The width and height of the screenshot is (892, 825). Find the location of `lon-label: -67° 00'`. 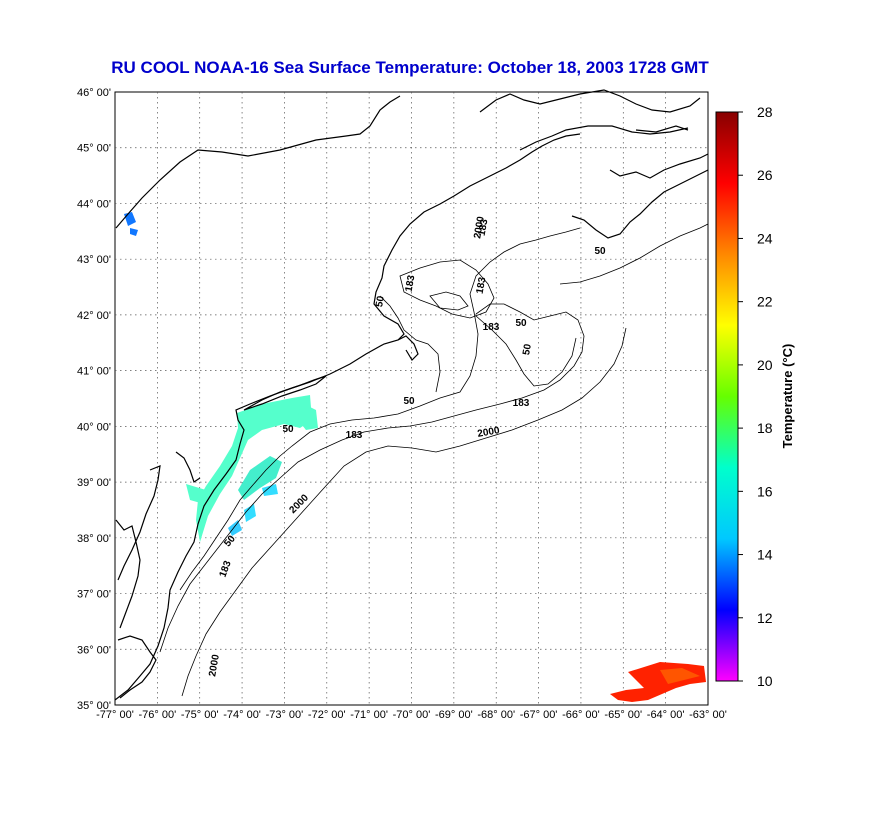

lon-label: -67° 00' is located at coordinates (539, 715).